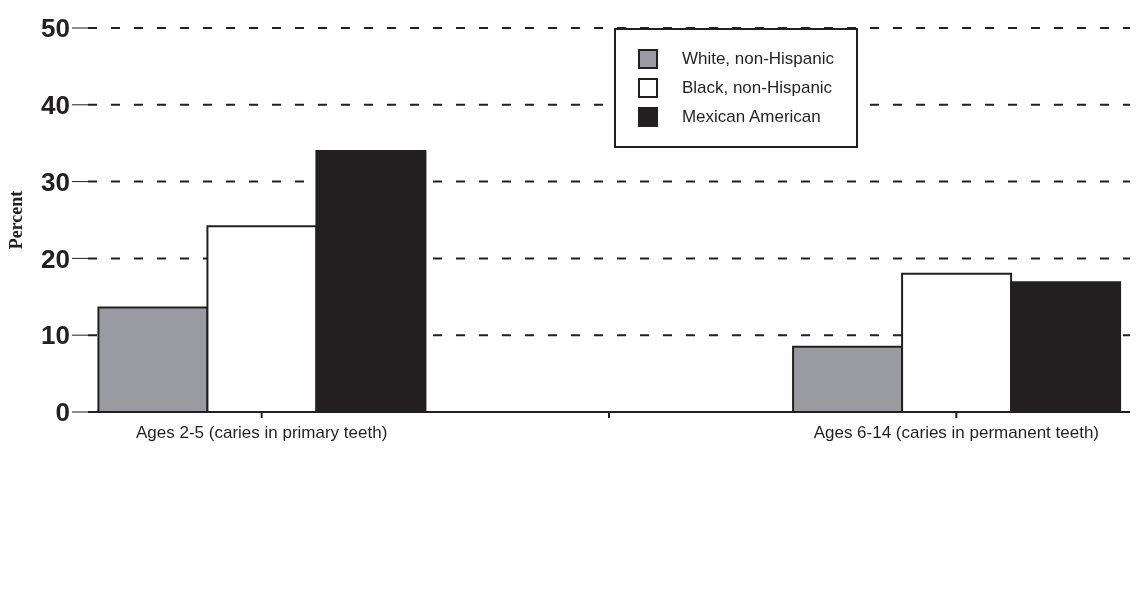 The width and height of the screenshot is (1138, 590). I want to click on y-tick-label: 30, so click(55, 181).